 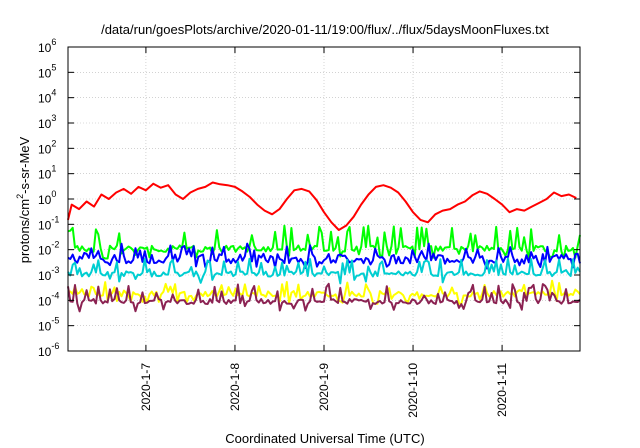 I want to click on y-tick-label: 10⁶, so click(x=47, y=46).